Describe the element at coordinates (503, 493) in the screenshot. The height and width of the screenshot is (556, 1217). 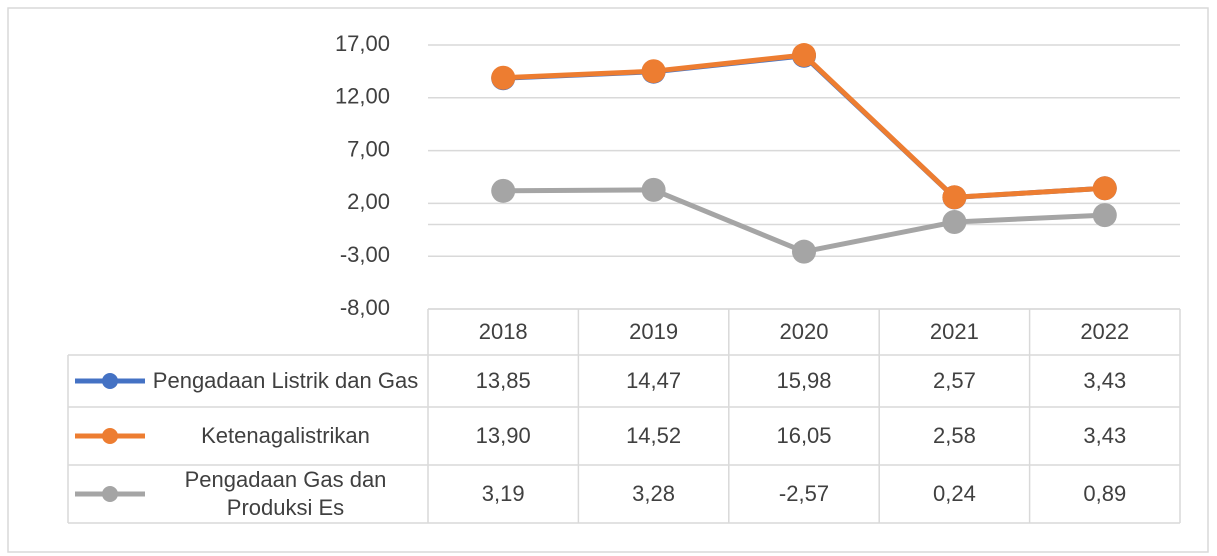
I see `table-value: 3,19` at that location.